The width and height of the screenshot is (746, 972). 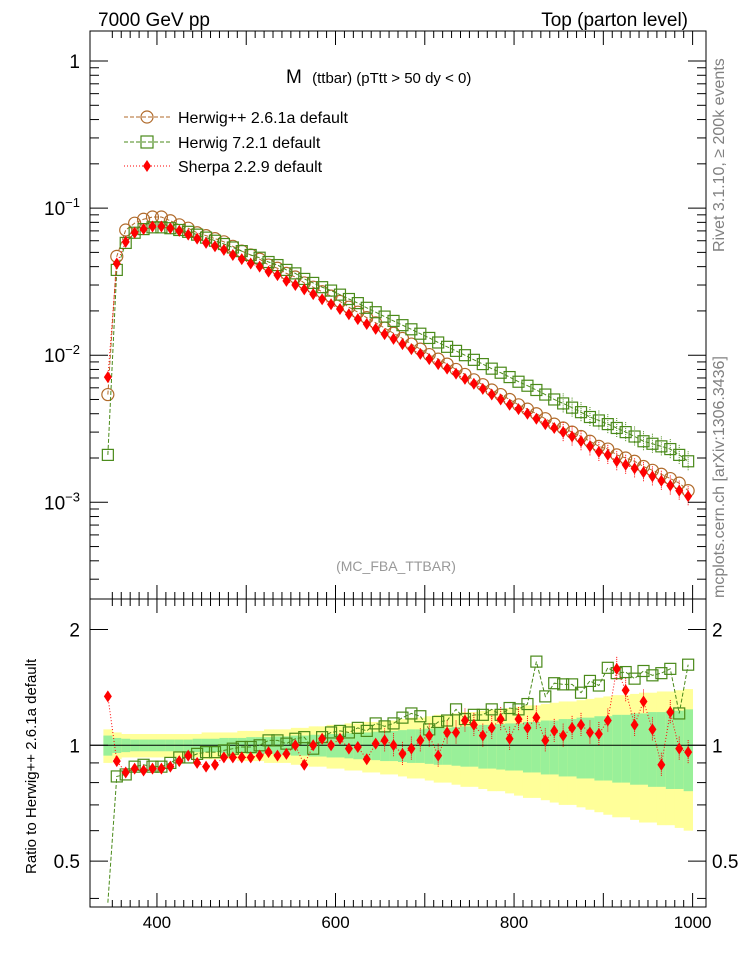 What do you see at coordinates (391, 78) in the screenshot?
I see `plot-title-sub: (ttbar) (pTtt > 50 dy < 0)` at bounding box center [391, 78].